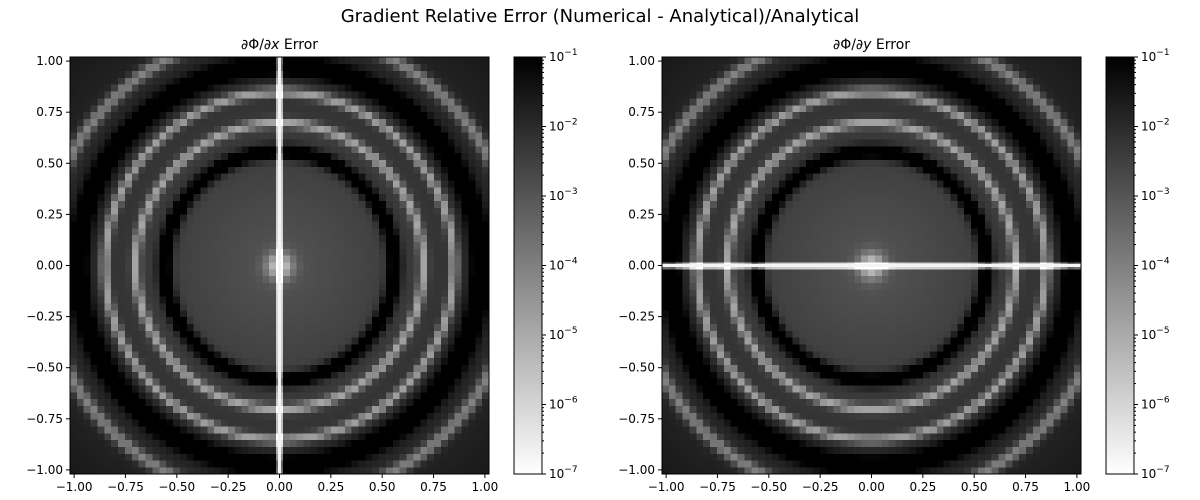 The height and width of the screenshot is (500, 1200). I want to click on panel-title: ∂Φ/∂x Error, so click(279, 45).